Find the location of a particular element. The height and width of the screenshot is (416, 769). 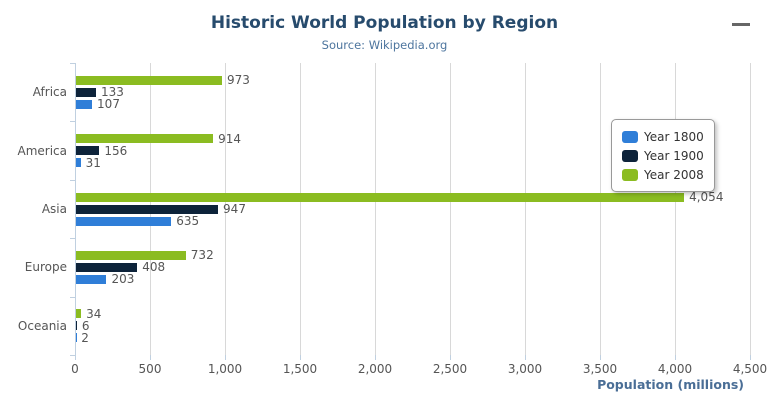

legend: Year 1800 Year 1900 Year 2008 is located at coordinates (663, 155).